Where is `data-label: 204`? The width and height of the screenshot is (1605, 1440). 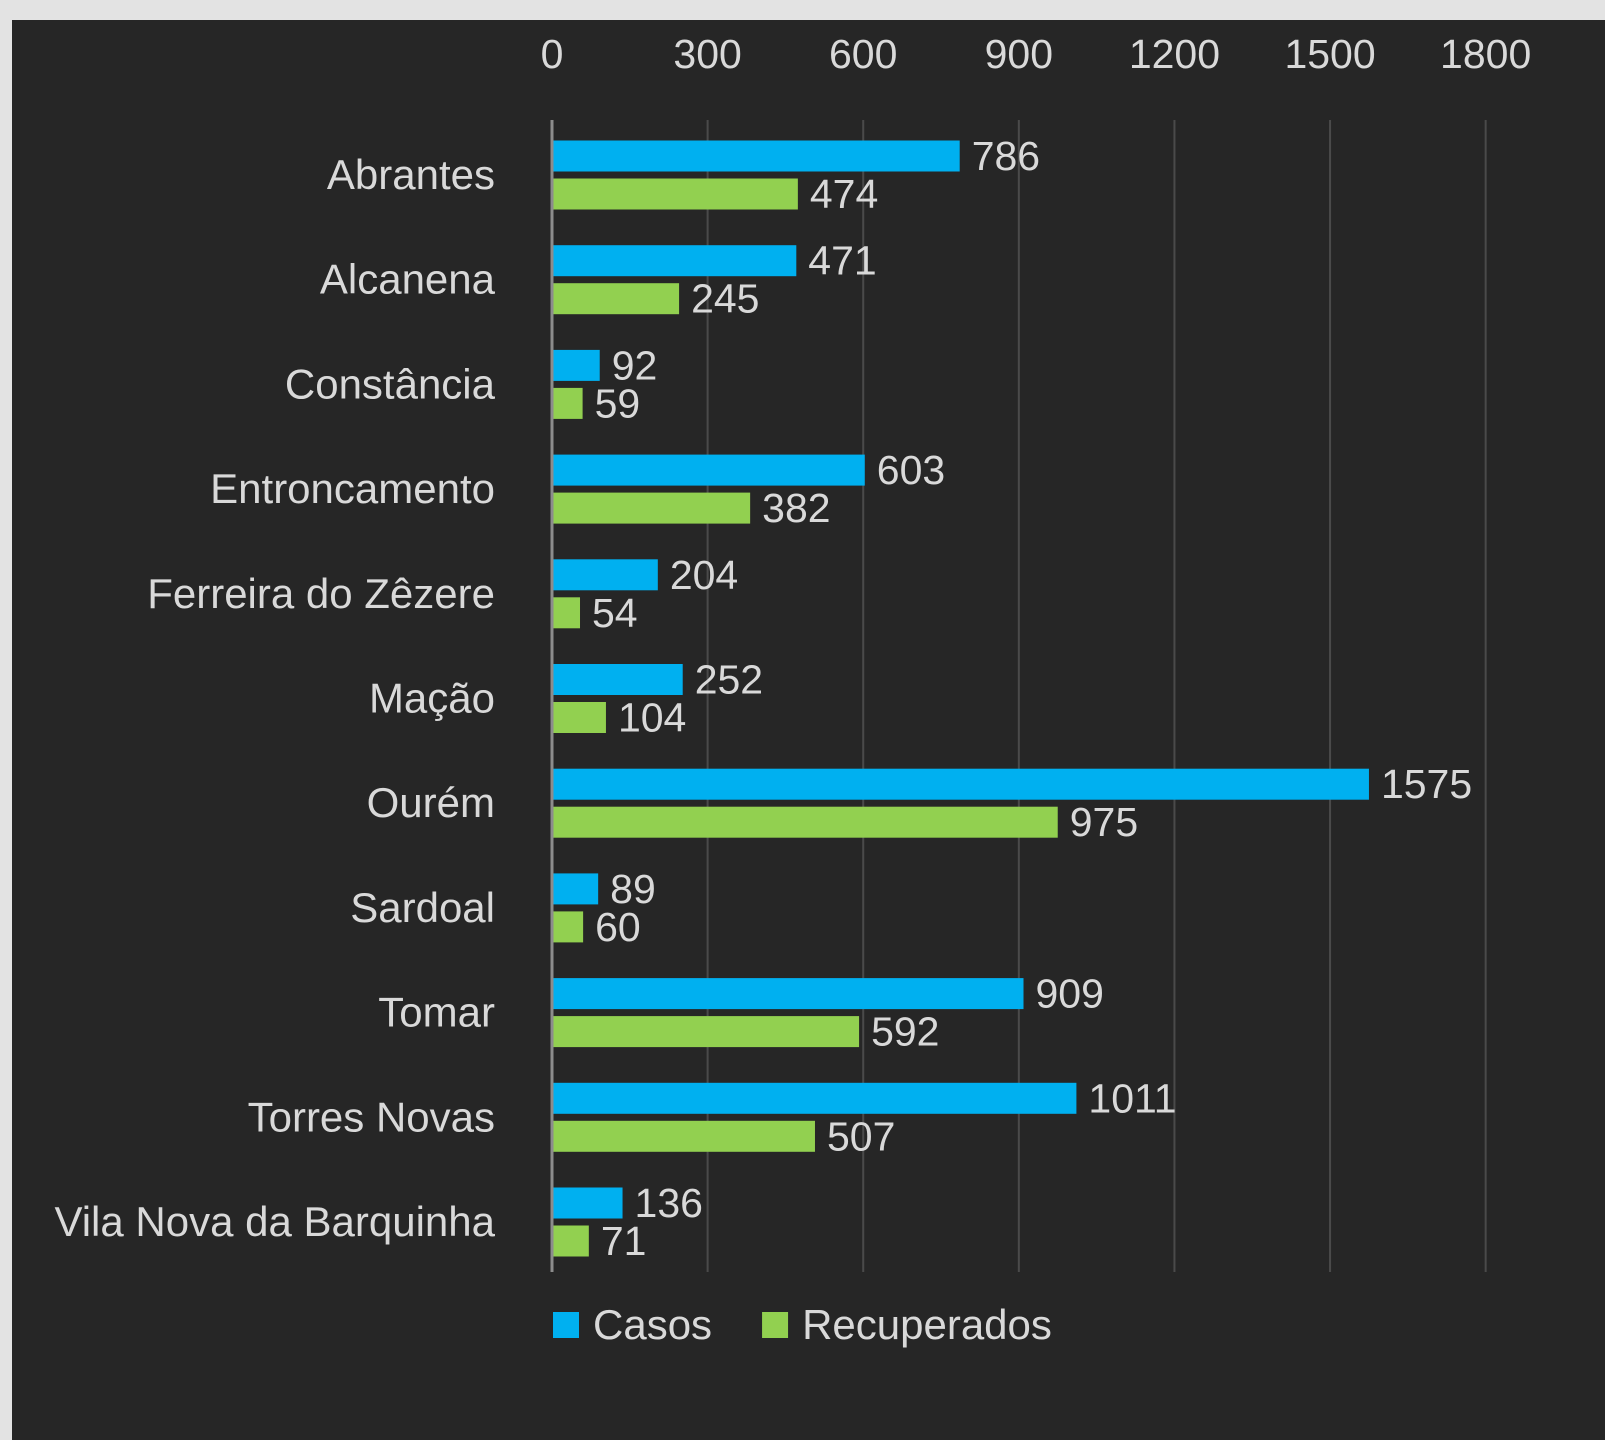
data-label: 204 is located at coordinates (704, 575).